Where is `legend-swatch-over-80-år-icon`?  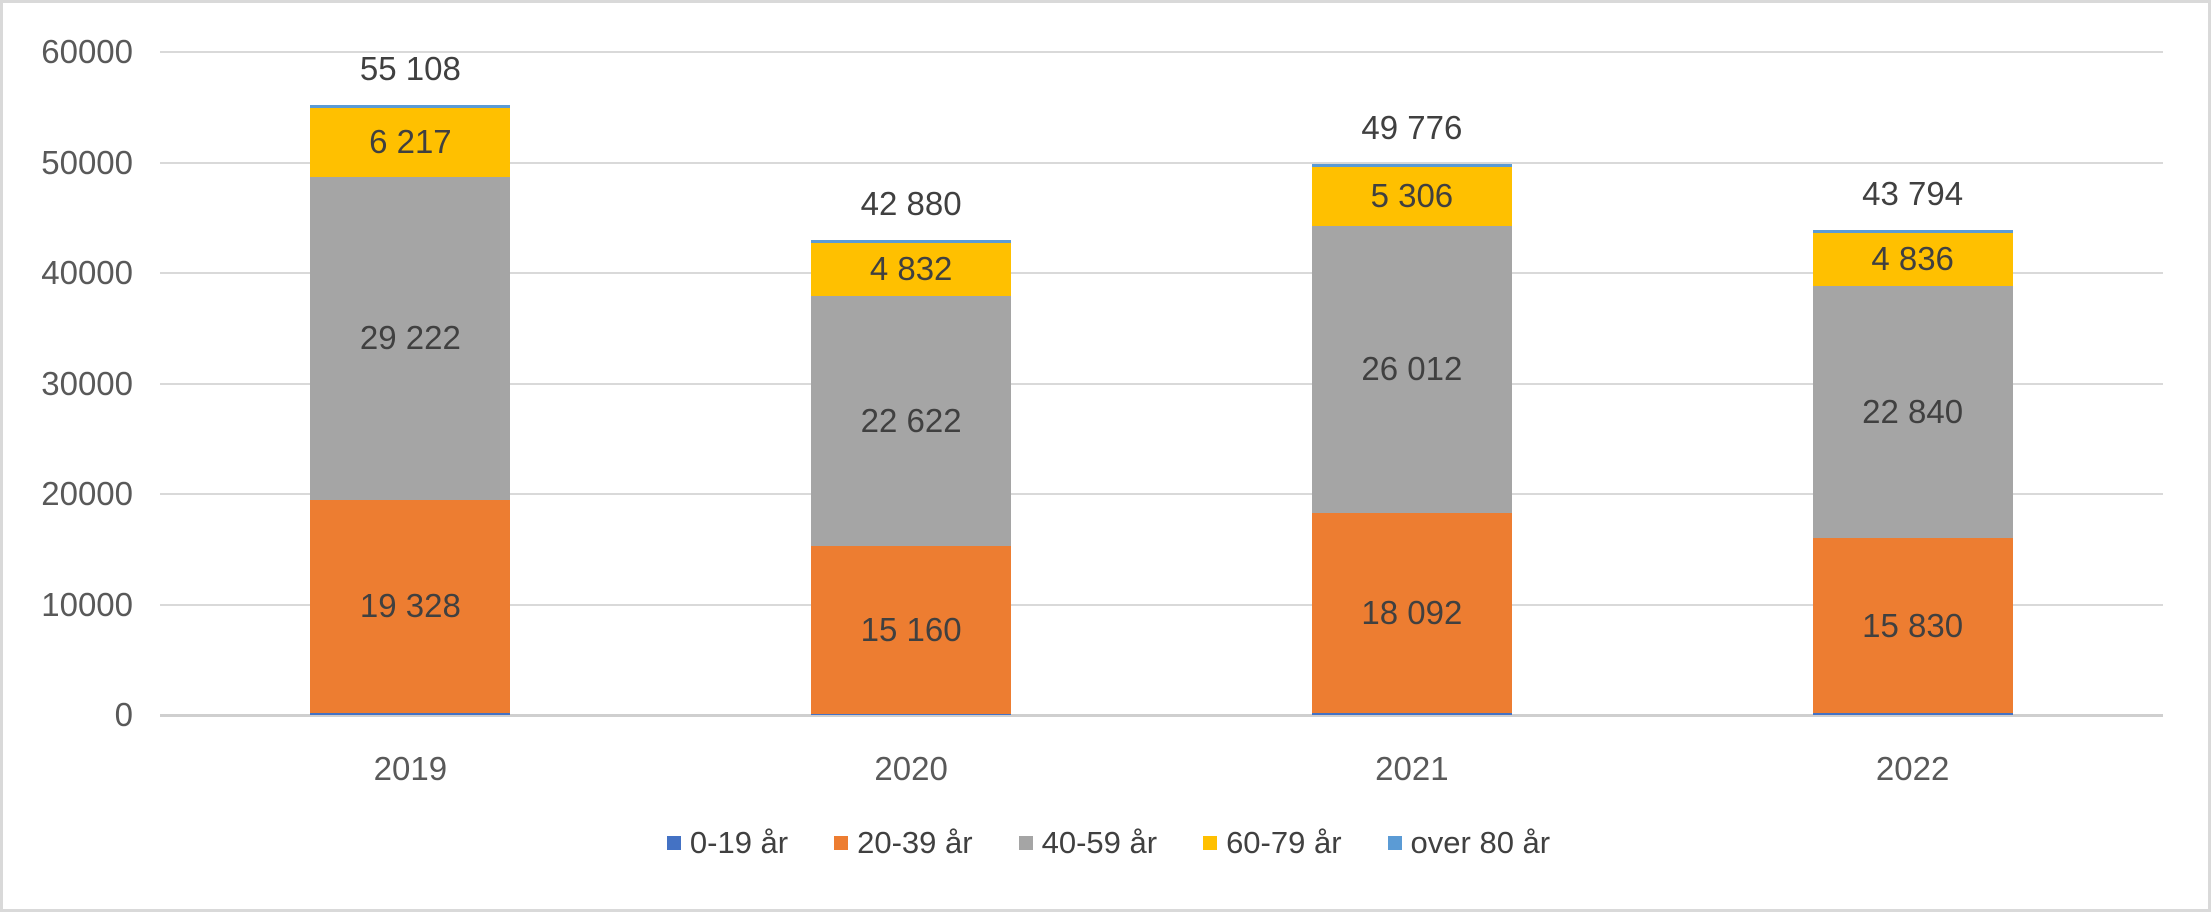
legend-swatch-over-80-år-icon is located at coordinates (1394, 843).